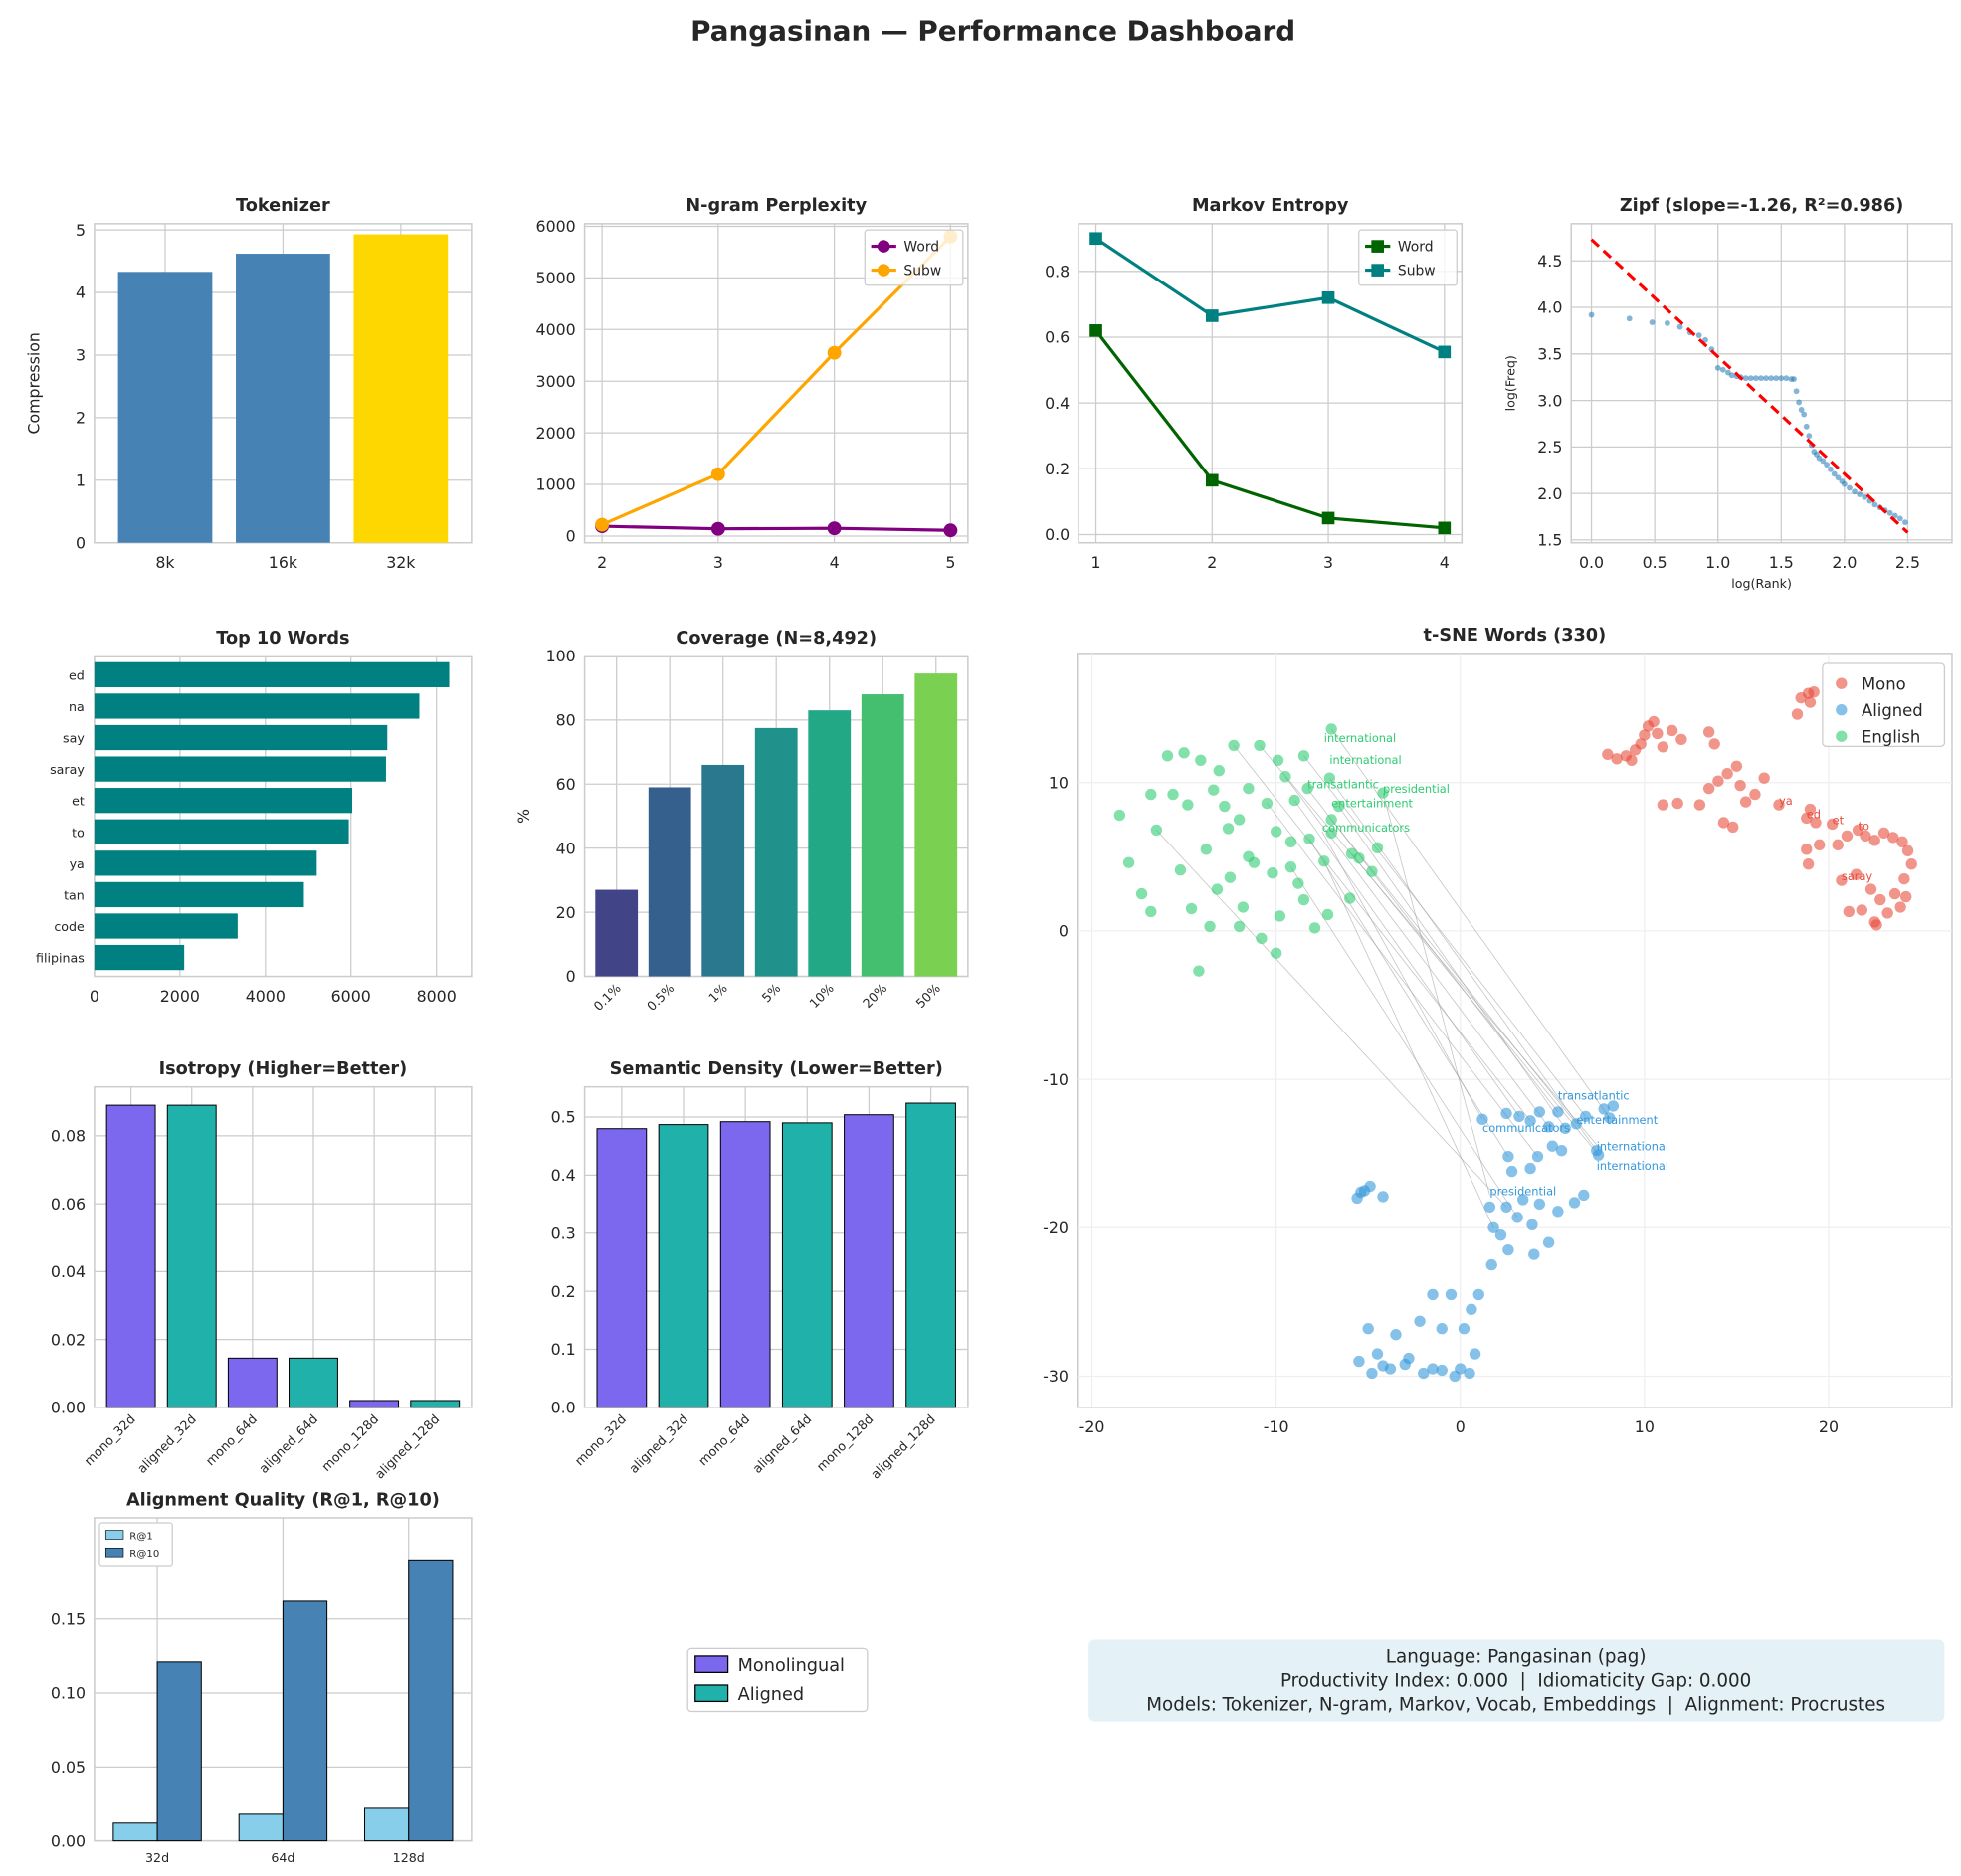 The image size is (1961, 1876). What do you see at coordinates (81, 355) in the screenshot?
I see `y-tick-label: 3` at bounding box center [81, 355].